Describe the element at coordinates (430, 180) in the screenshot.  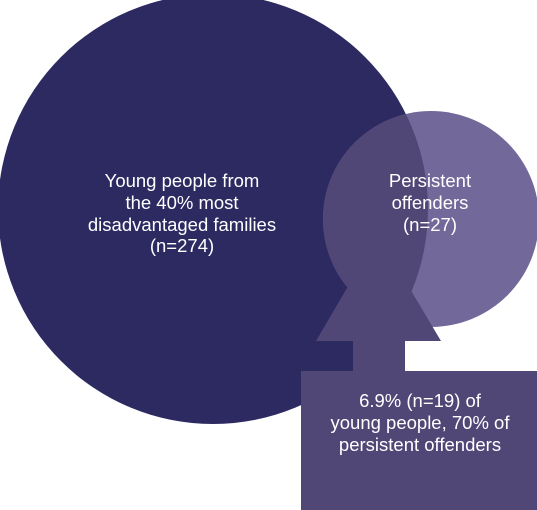
I see `persistent-label-line: Persistent` at that location.